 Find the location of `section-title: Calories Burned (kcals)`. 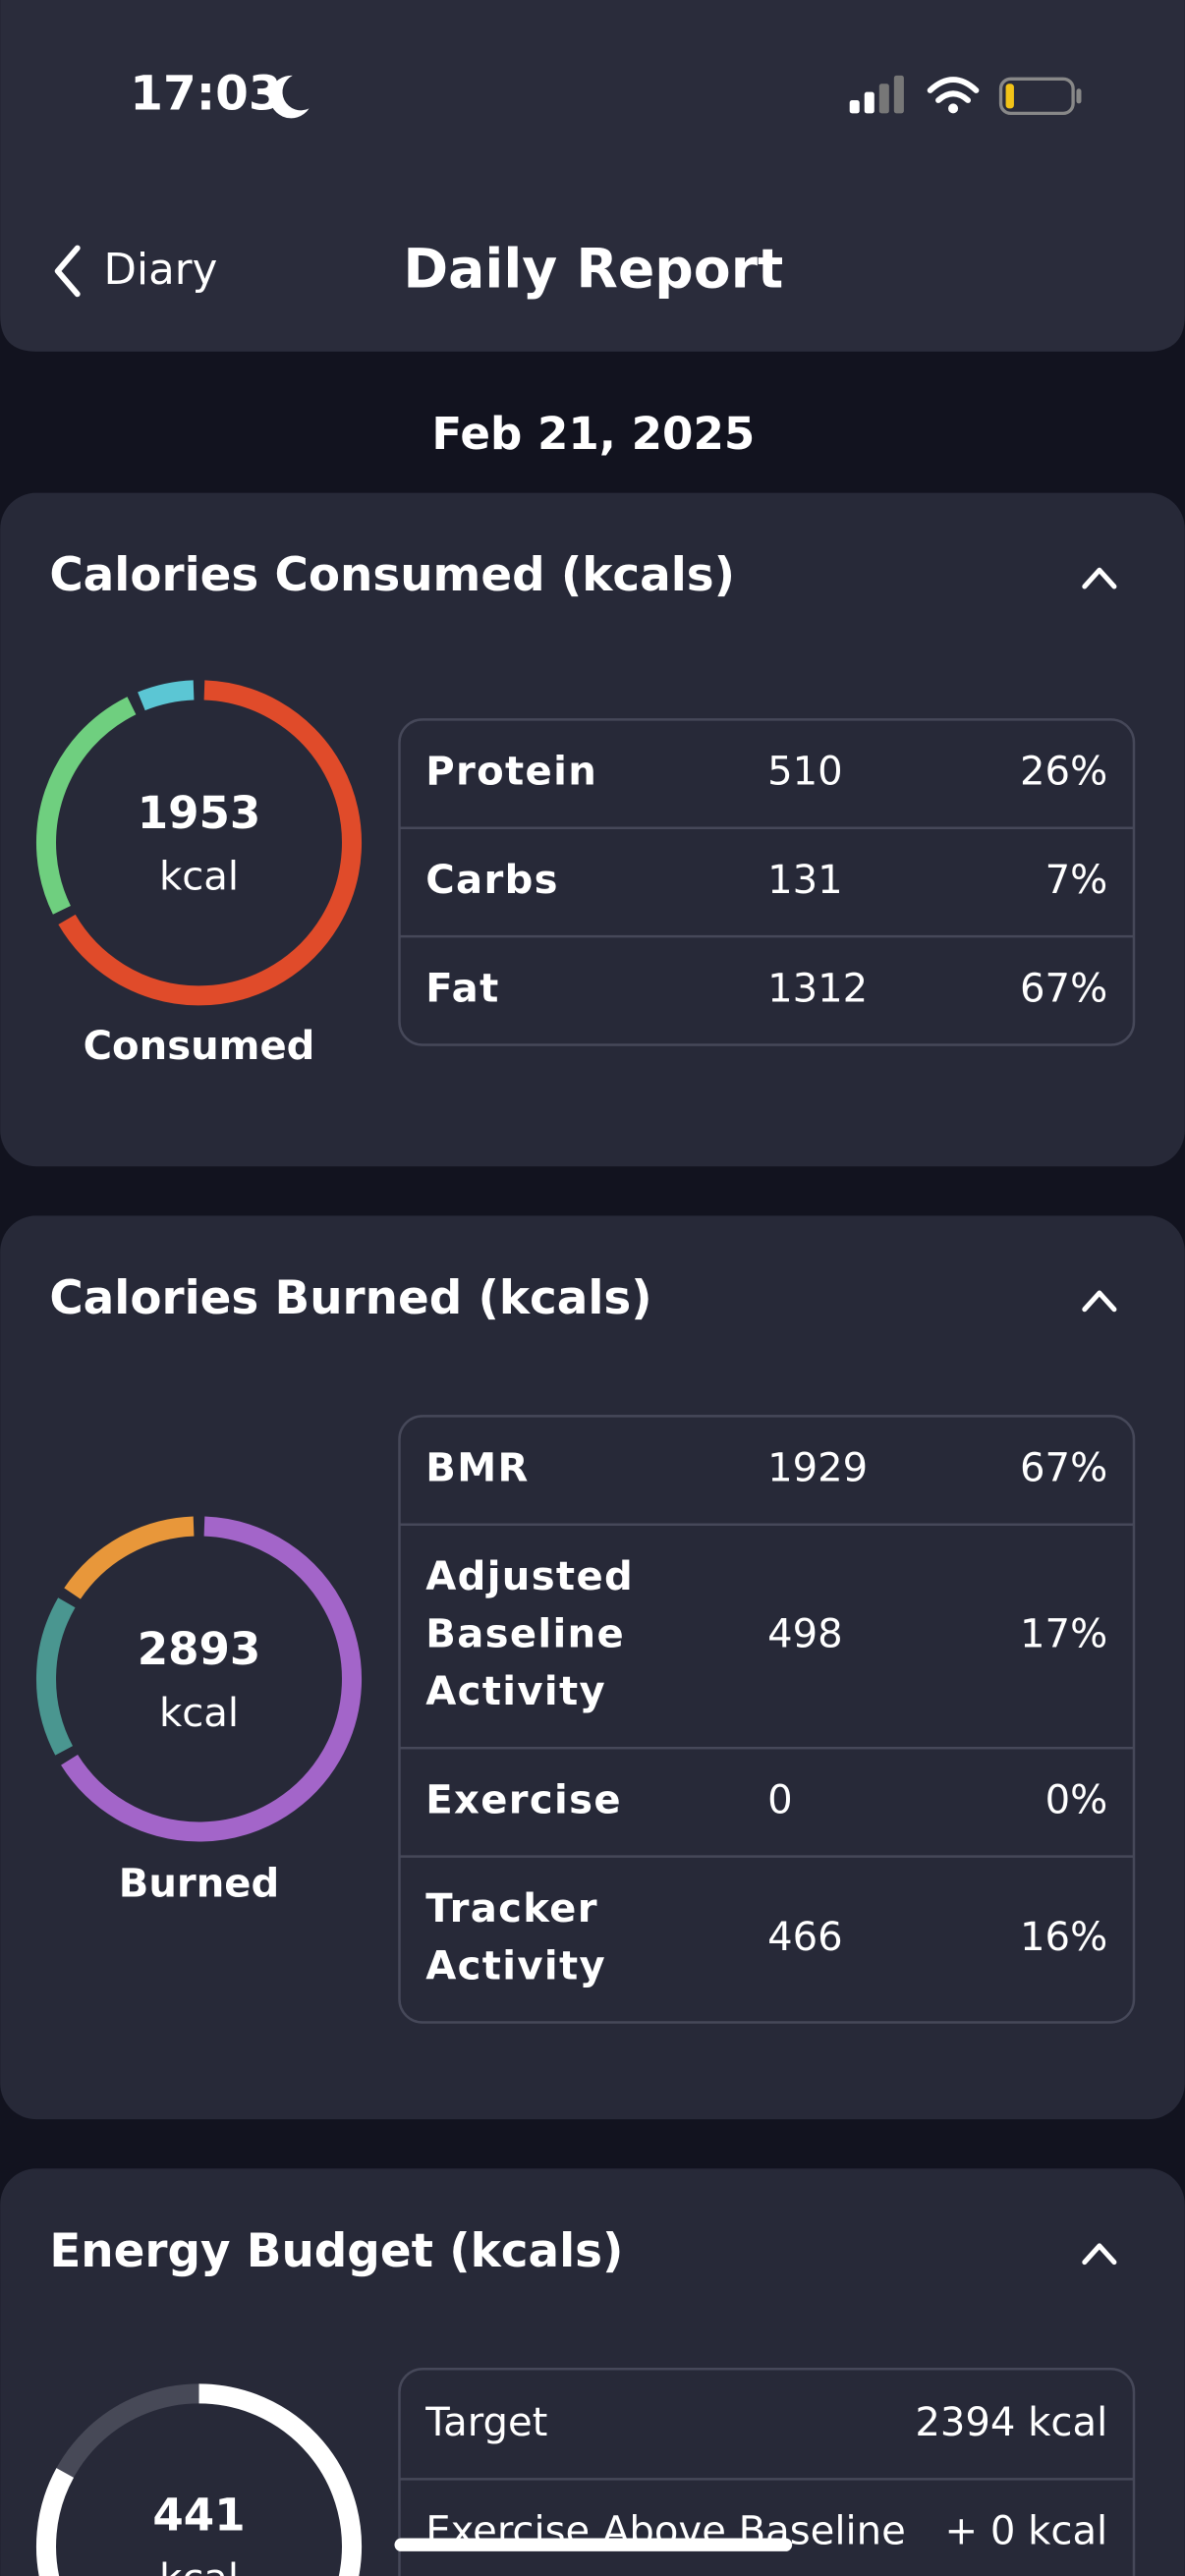

section-title: Calories Burned (kcals) is located at coordinates (350, 1298).